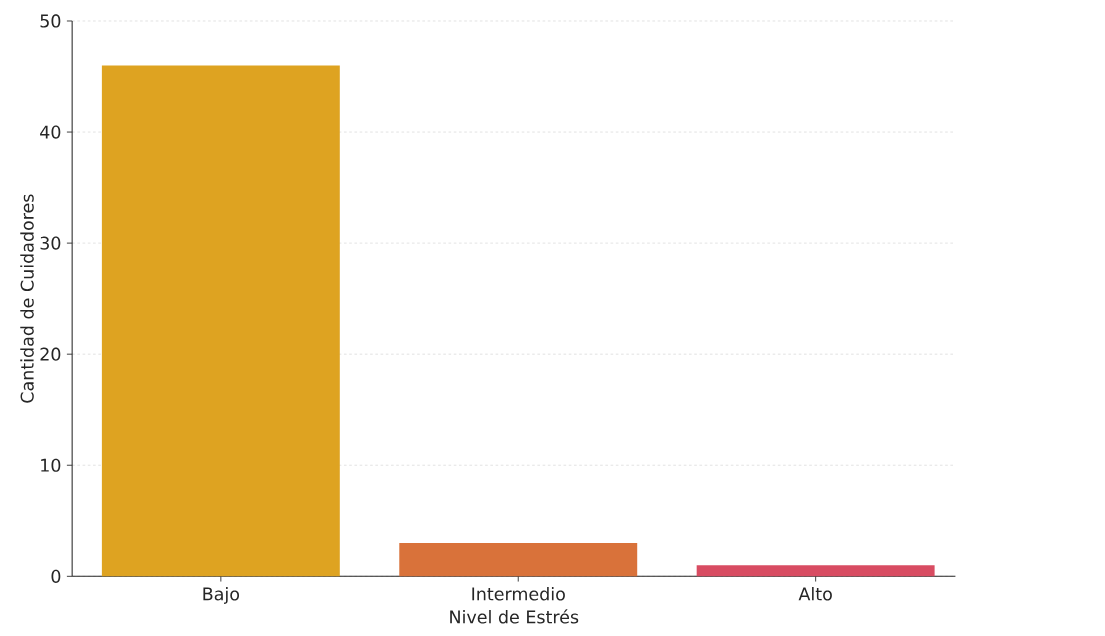  I want to click on y-tick-label: 0, so click(56, 576).